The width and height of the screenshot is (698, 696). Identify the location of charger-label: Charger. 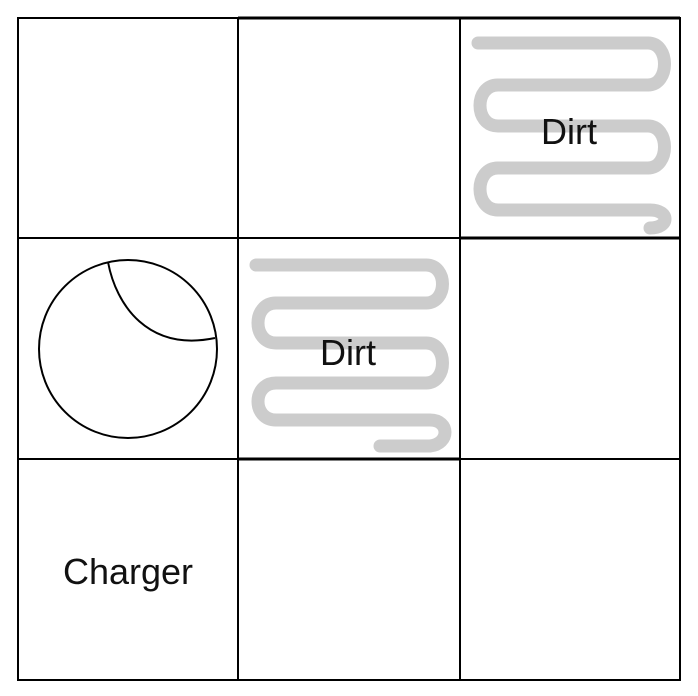
(128, 571).